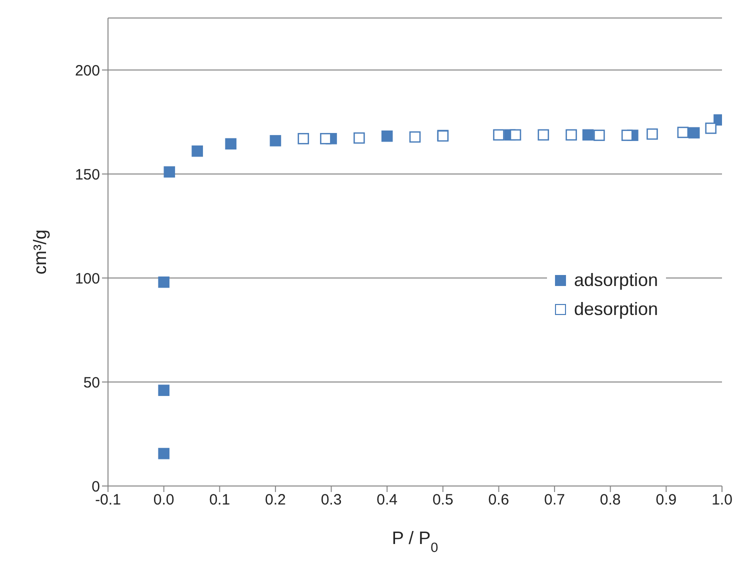  Describe the element at coordinates (163, 500) in the screenshot. I see `x-tick-label: 0.0` at that location.